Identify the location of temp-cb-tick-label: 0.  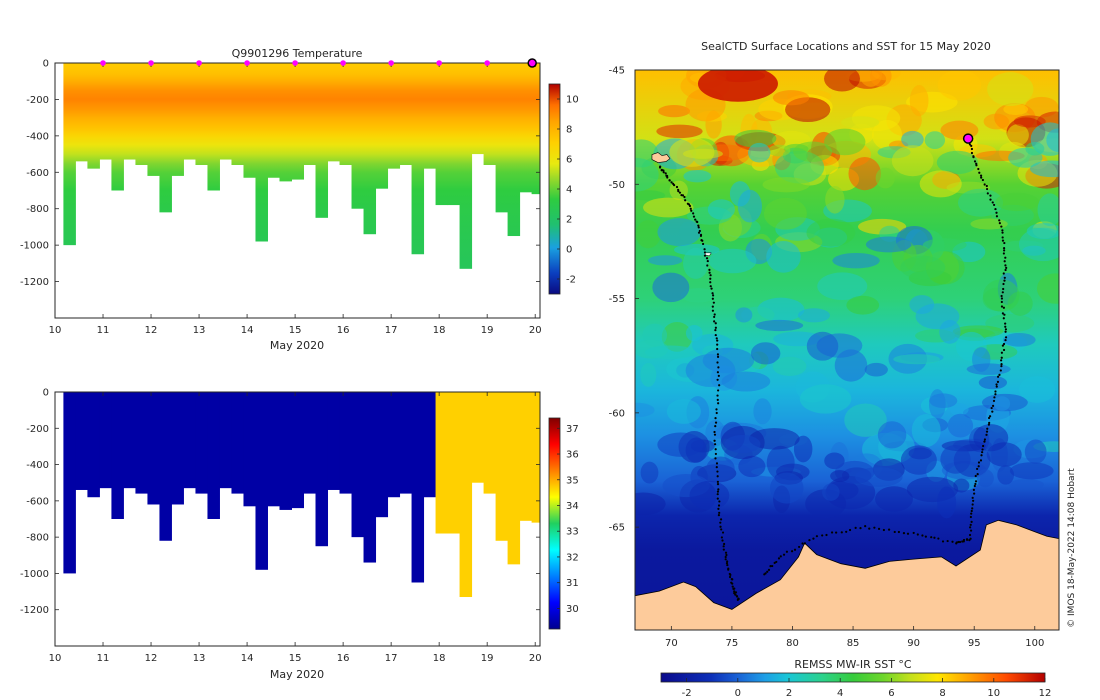
(569, 250).